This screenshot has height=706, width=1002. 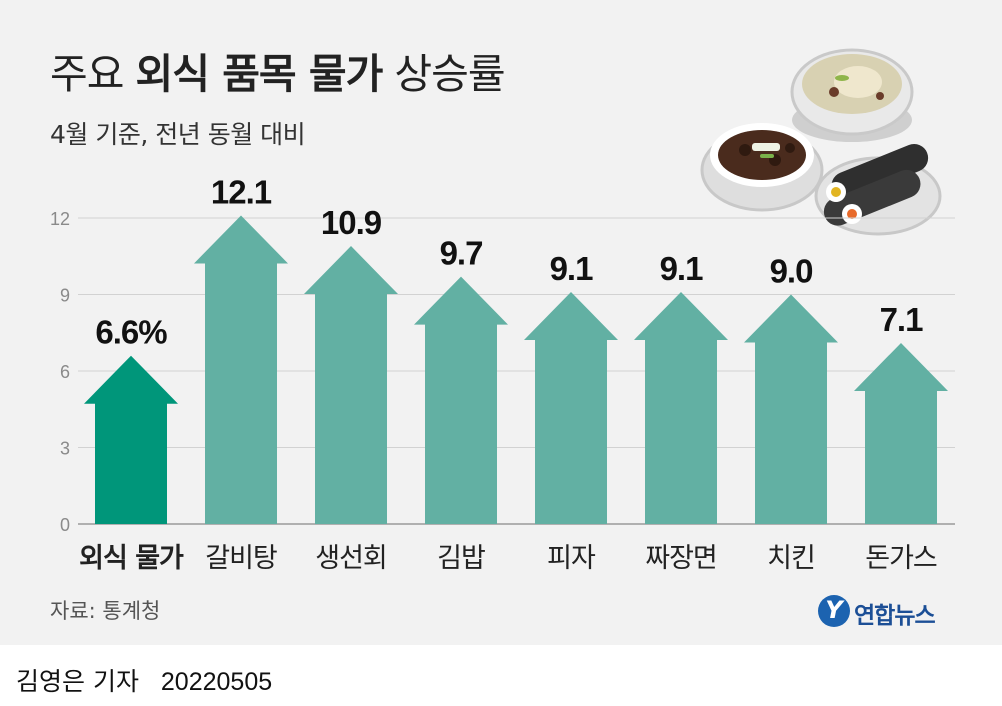 What do you see at coordinates (60, 219) in the screenshot?
I see `y-tick-label: 12` at bounding box center [60, 219].